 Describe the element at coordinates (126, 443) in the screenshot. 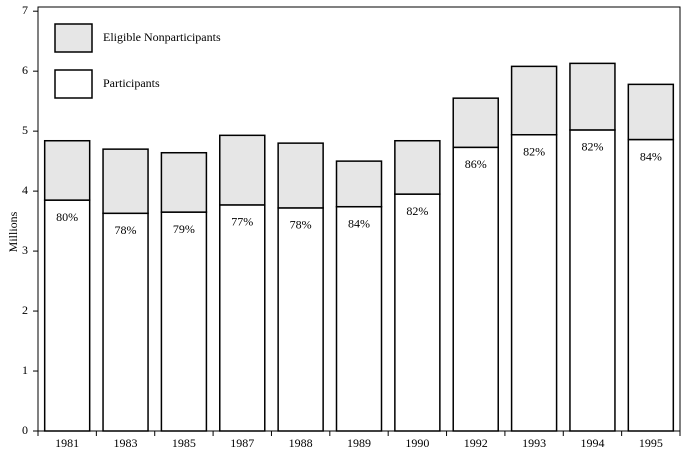

I see `x-tick-label: 1983` at that location.